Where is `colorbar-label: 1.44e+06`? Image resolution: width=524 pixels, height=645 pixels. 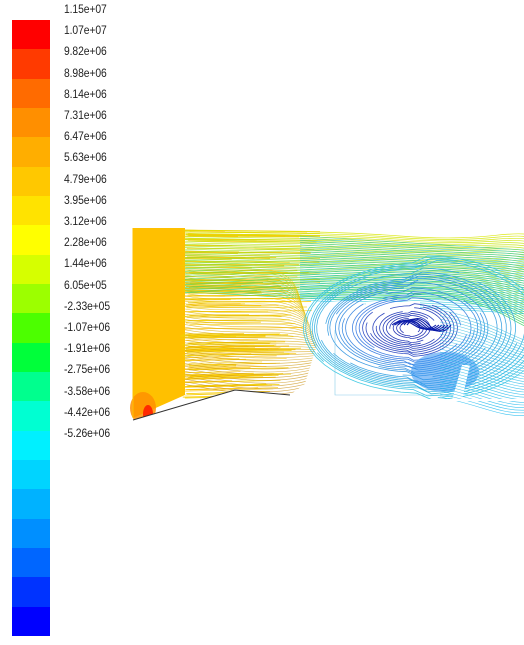 colorbar-label: 1.44e+06 is located at coordinates (85, 263).